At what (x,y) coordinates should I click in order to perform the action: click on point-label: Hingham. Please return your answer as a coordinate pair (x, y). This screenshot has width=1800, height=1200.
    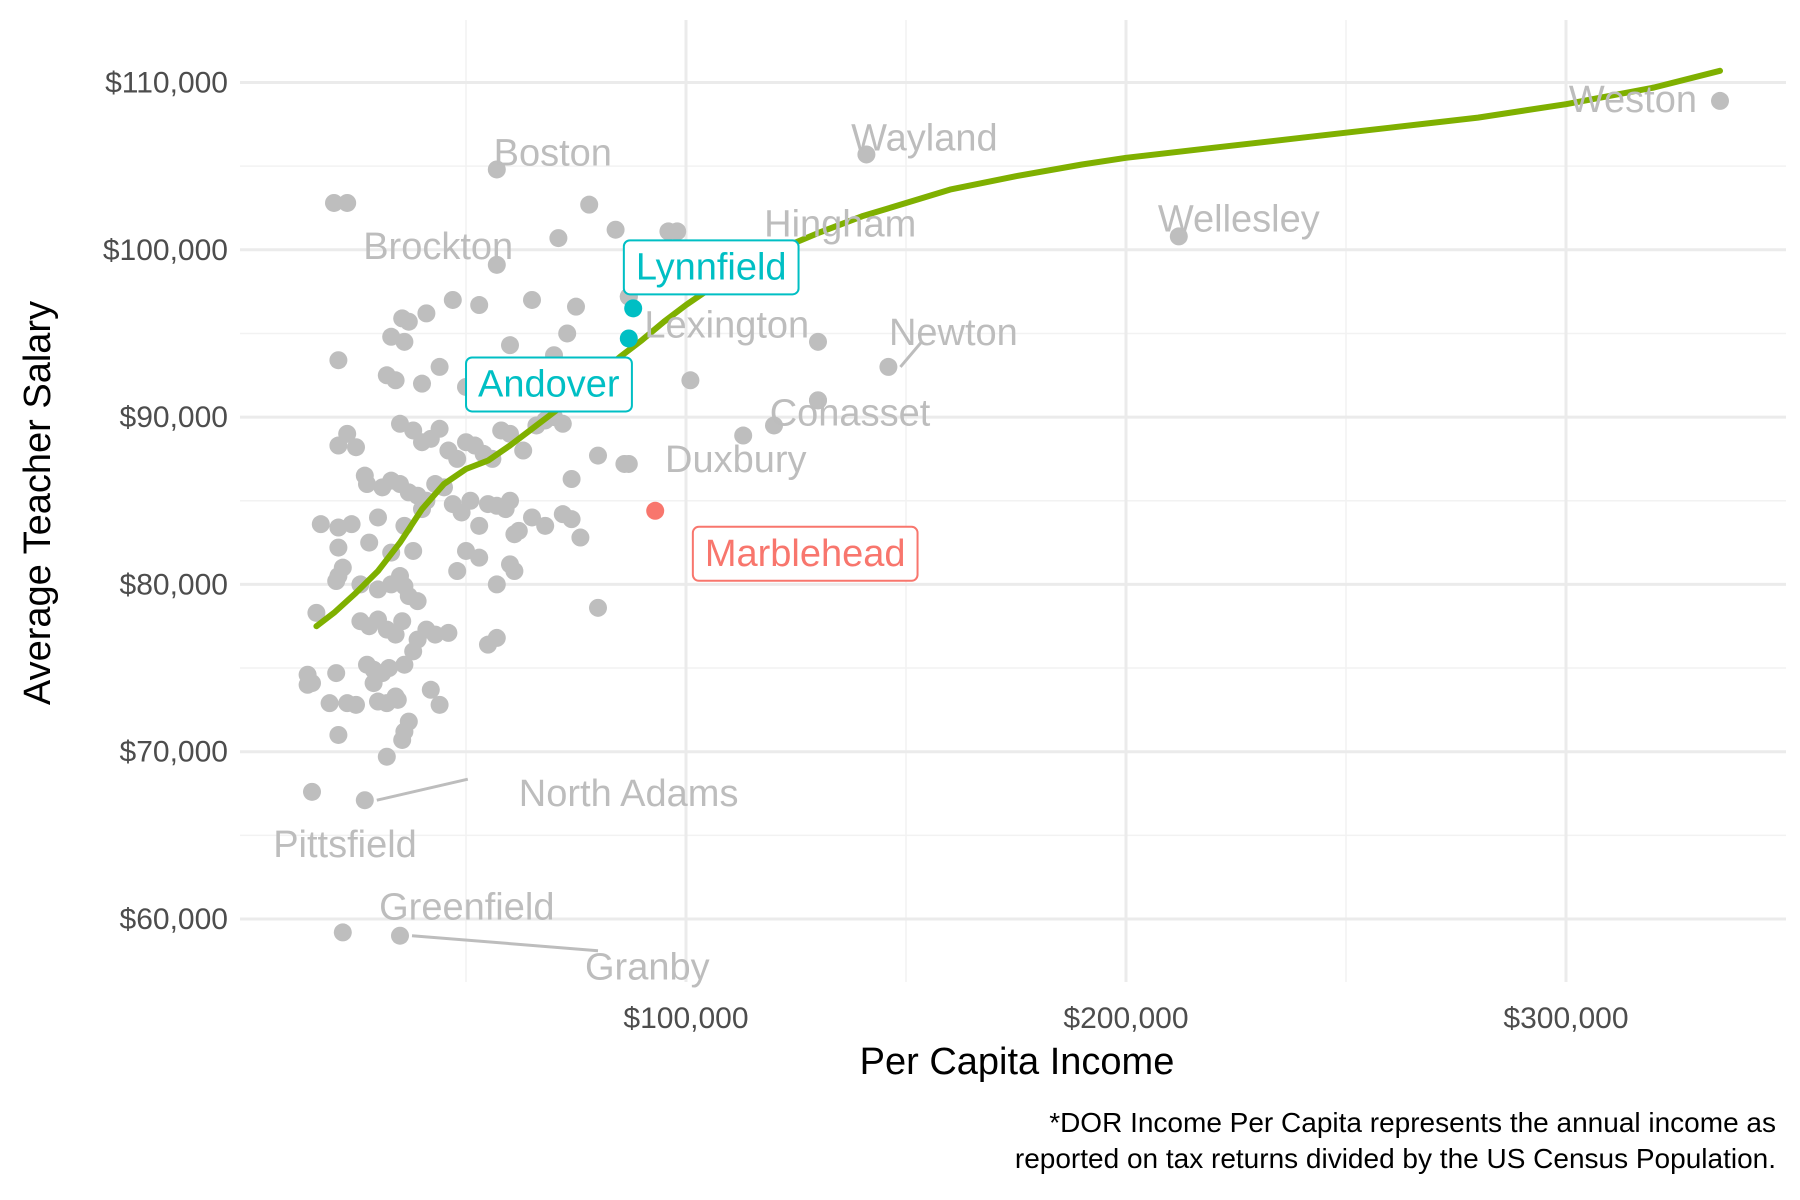
    Looking at the image, I should click on (840, 224).